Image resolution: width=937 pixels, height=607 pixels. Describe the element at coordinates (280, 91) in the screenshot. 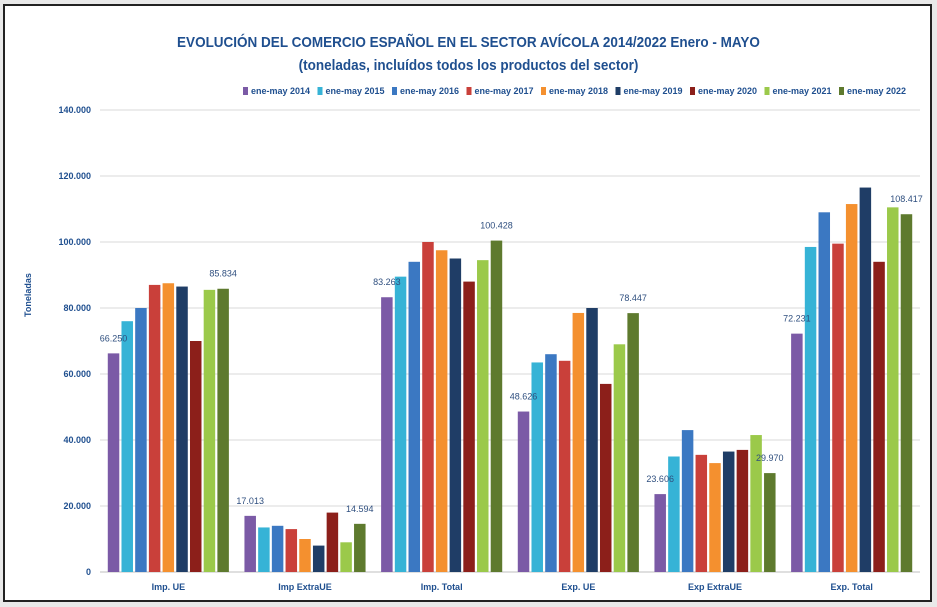

I see `legend-label: ene-may 2014` at that location.